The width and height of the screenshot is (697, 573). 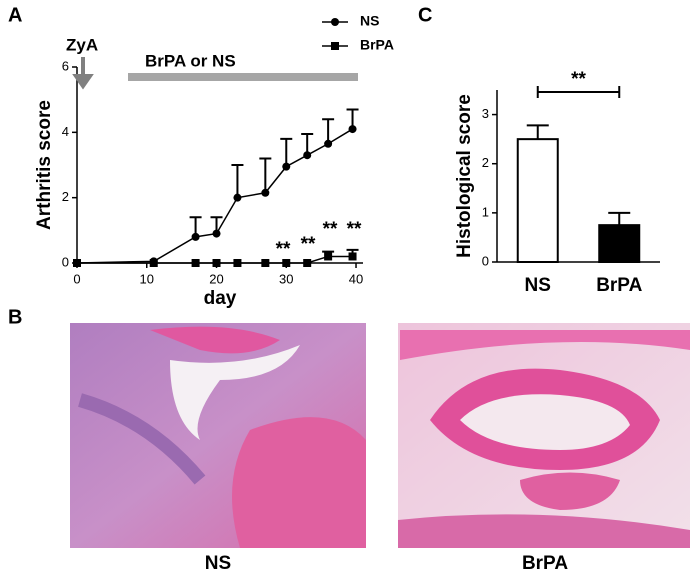 What do you see at coordinates (286, 278) in the screenshot?
I see `x-tick-label: 30` at bounding box center [286, 278].